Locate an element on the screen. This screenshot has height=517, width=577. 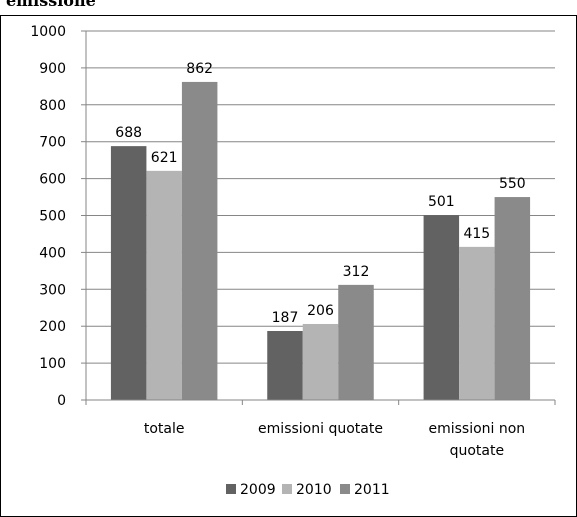
data-label-2009-2: 501 is located at coordinates (441, 202).